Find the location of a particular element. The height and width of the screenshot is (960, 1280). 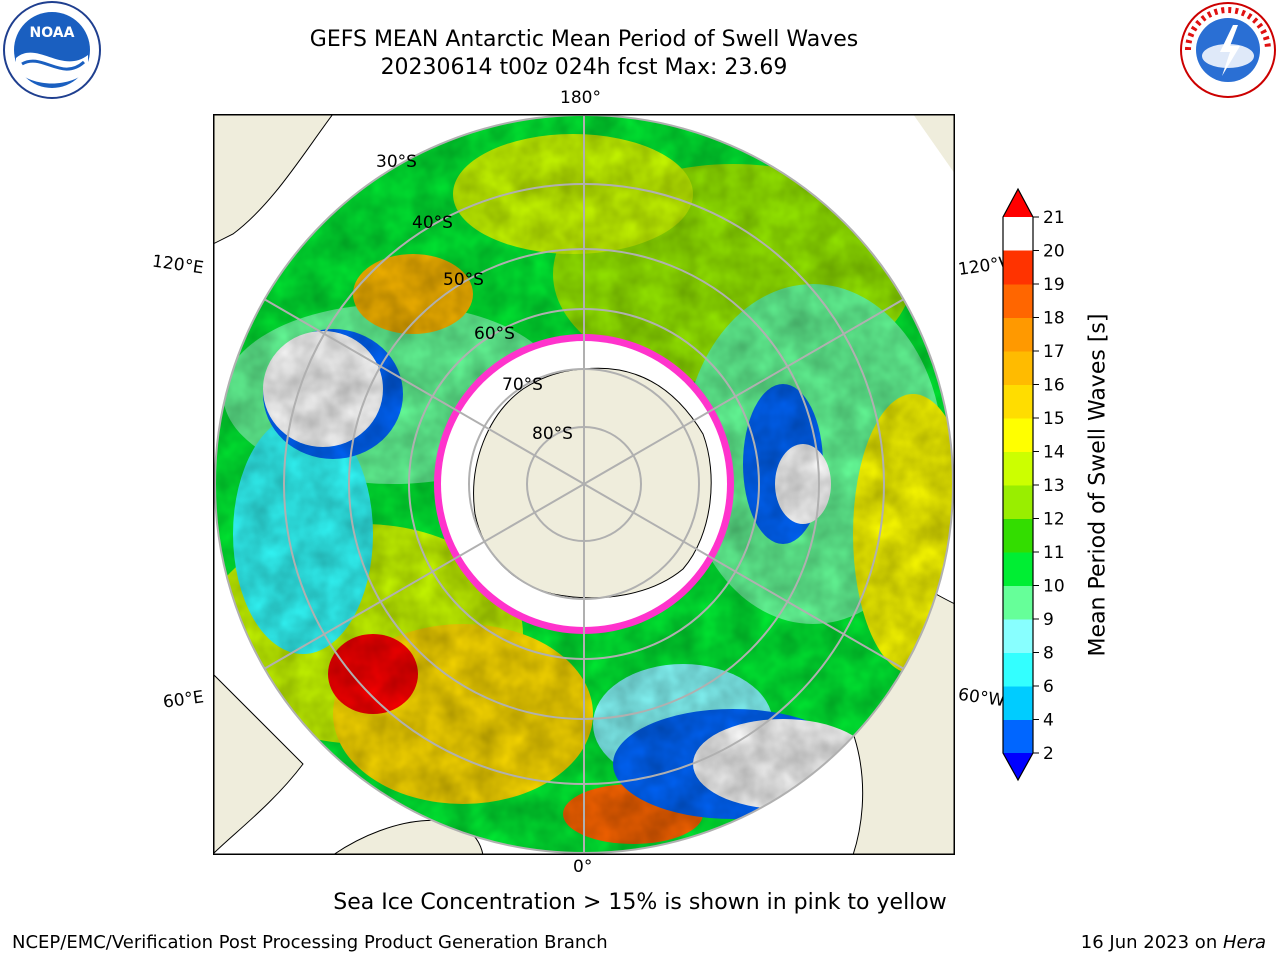

colorbar-tick-label: 6 is located at coordinates (1048, 687).